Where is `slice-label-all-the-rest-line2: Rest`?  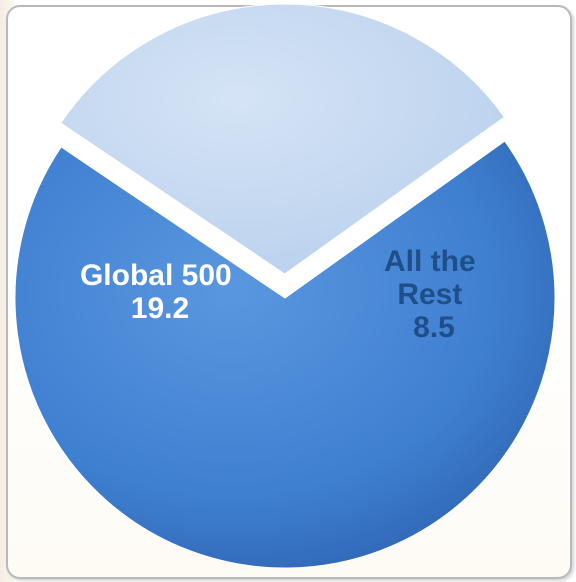 slice-label-all-the-rest-line2: Rest is located at coordinates (429, 294).